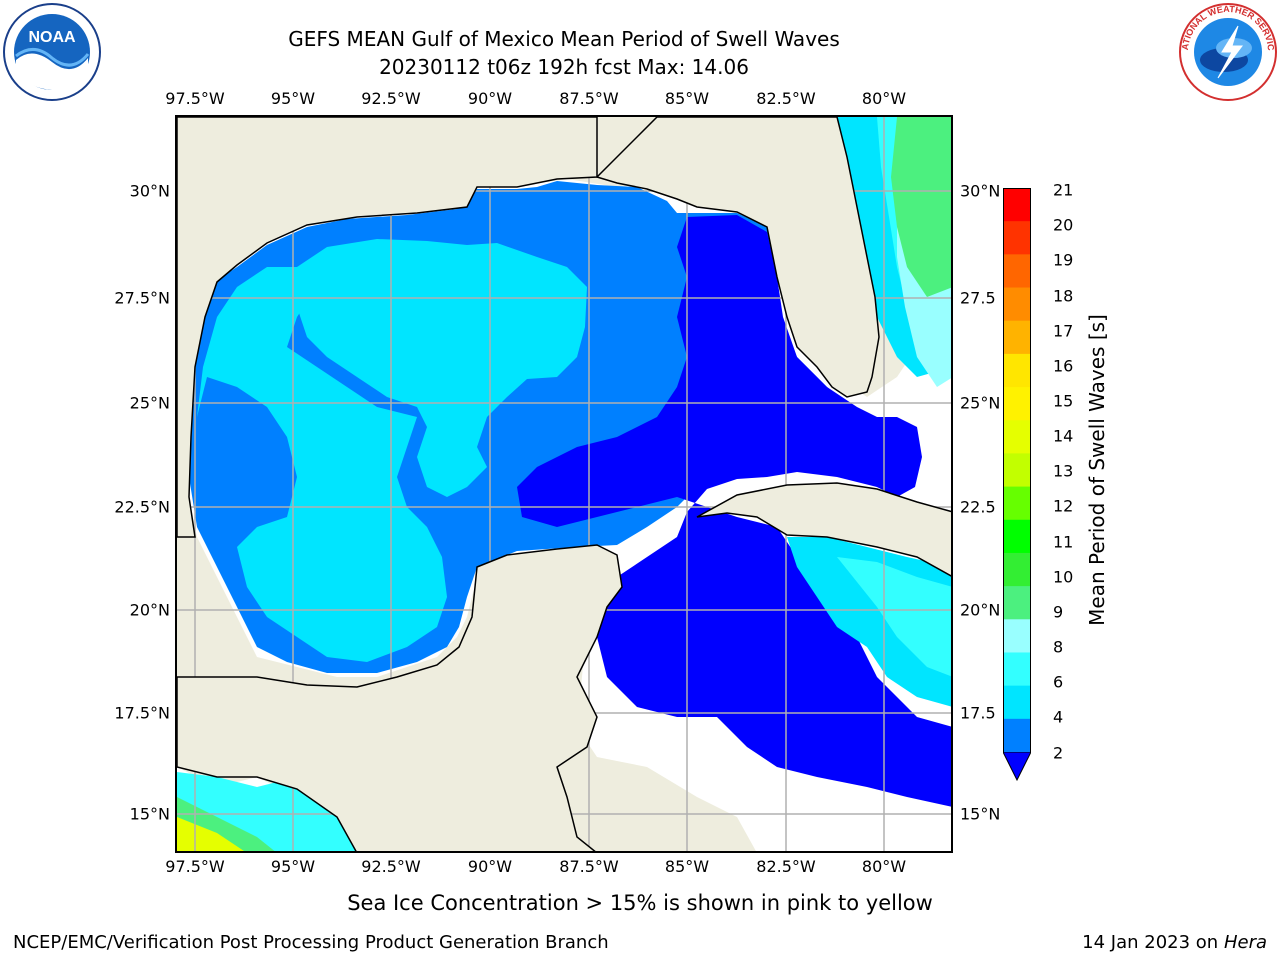  Describe the element at coordinates (195, 98) in the screenshot. I see `lon-tick-top: 97.5°W` at that location.